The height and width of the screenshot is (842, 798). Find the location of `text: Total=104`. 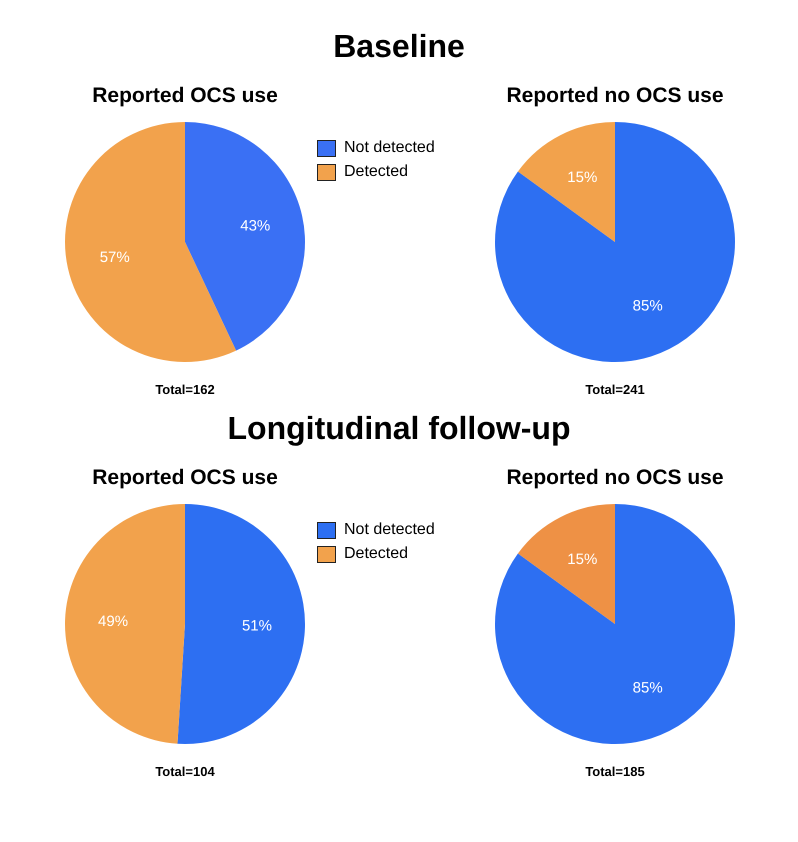

text: Total=104 is located at coordinates (185, 771).